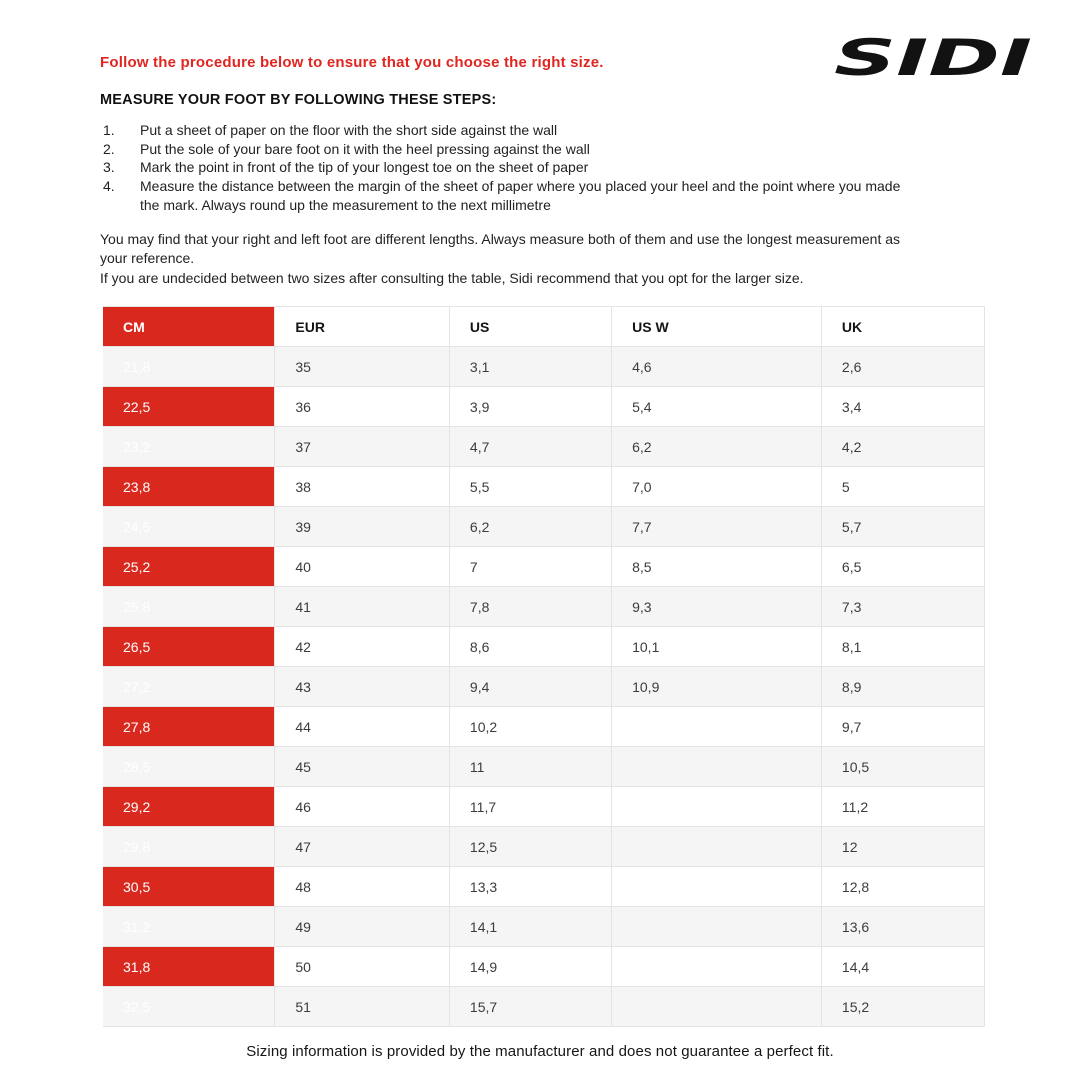 This screenshot has width=1080, height=1080. Describe the element at coordinates (362, 926) in the screenshot. I see `cell-eur: 49` at that location.